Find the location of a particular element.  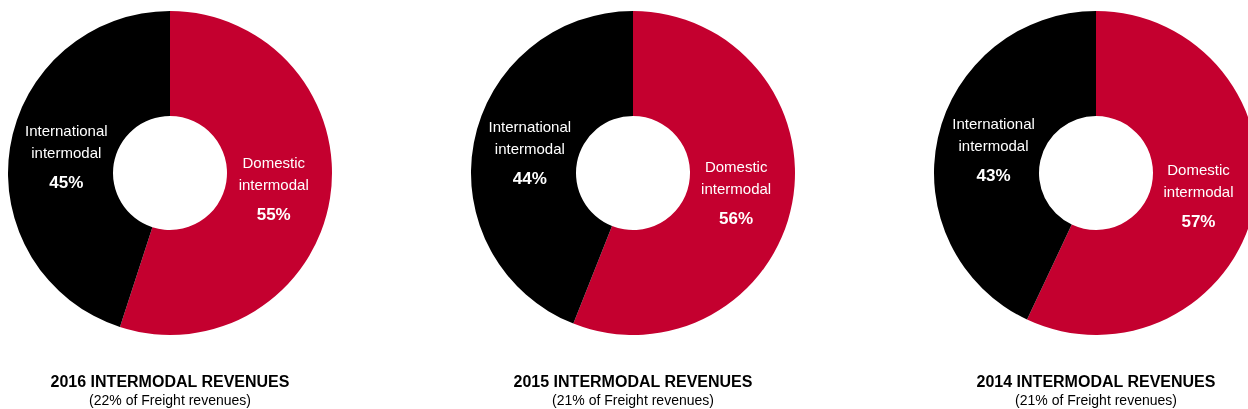

data-label: 56% is located at coordinates (736, 218).